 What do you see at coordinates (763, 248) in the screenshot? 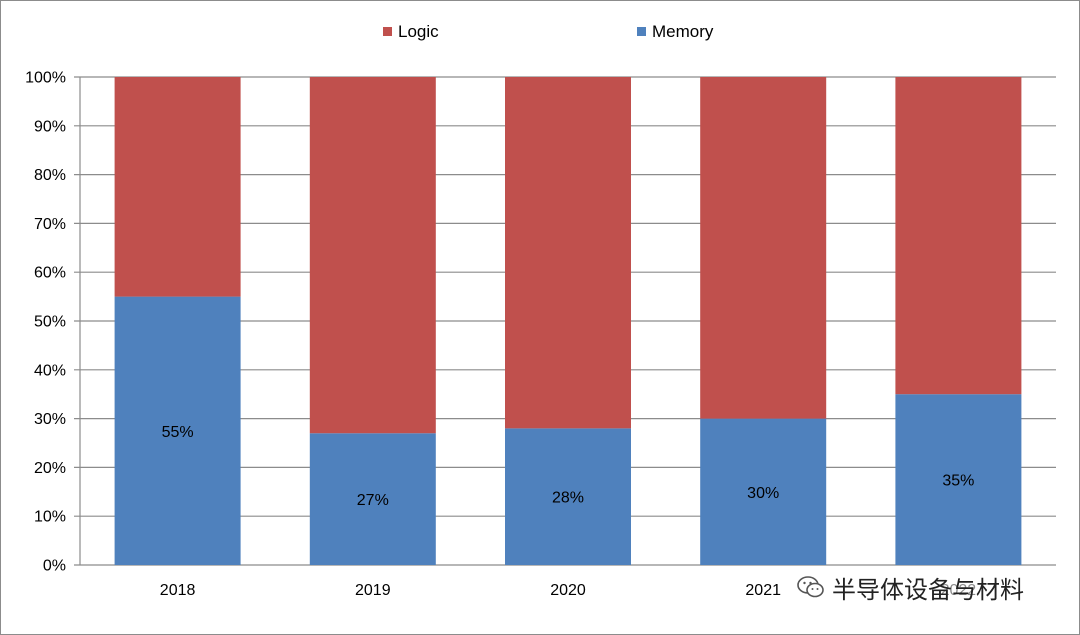
I see `bar-logic-2021` at bounding box center [763, 248].